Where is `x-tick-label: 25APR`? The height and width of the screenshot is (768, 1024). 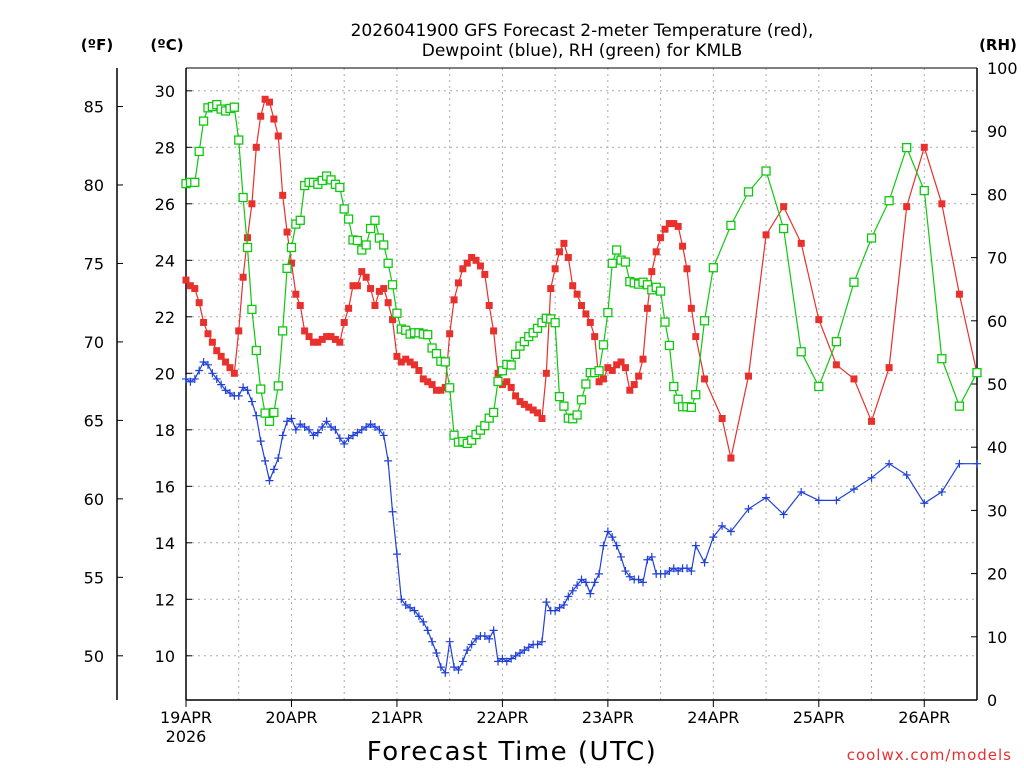
x-tick-label: 25APR is located at coordinates (819, 717).